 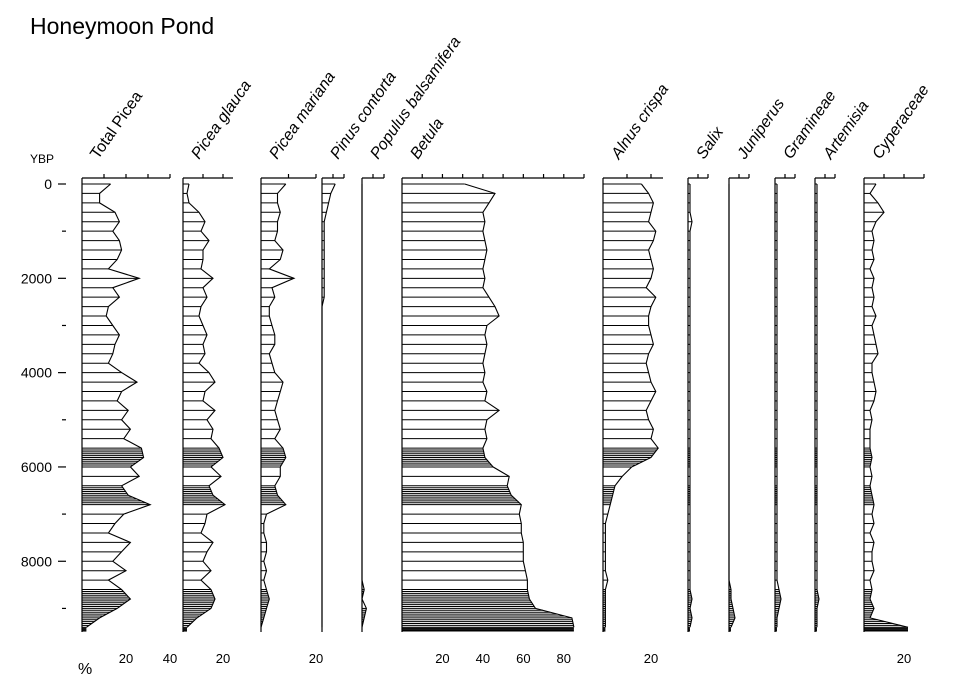 I want to click on y-axis: 0 2000 4000 6000 8000, so click(x=43, y=393).